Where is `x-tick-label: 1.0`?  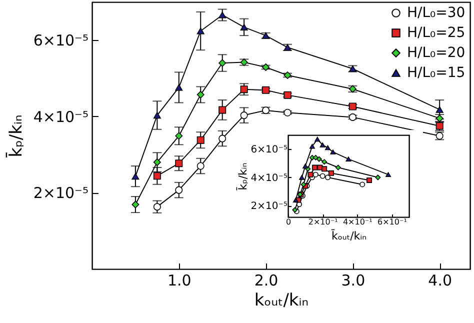
x-tick-label: 1.0 is located at coordinates (179, 281).